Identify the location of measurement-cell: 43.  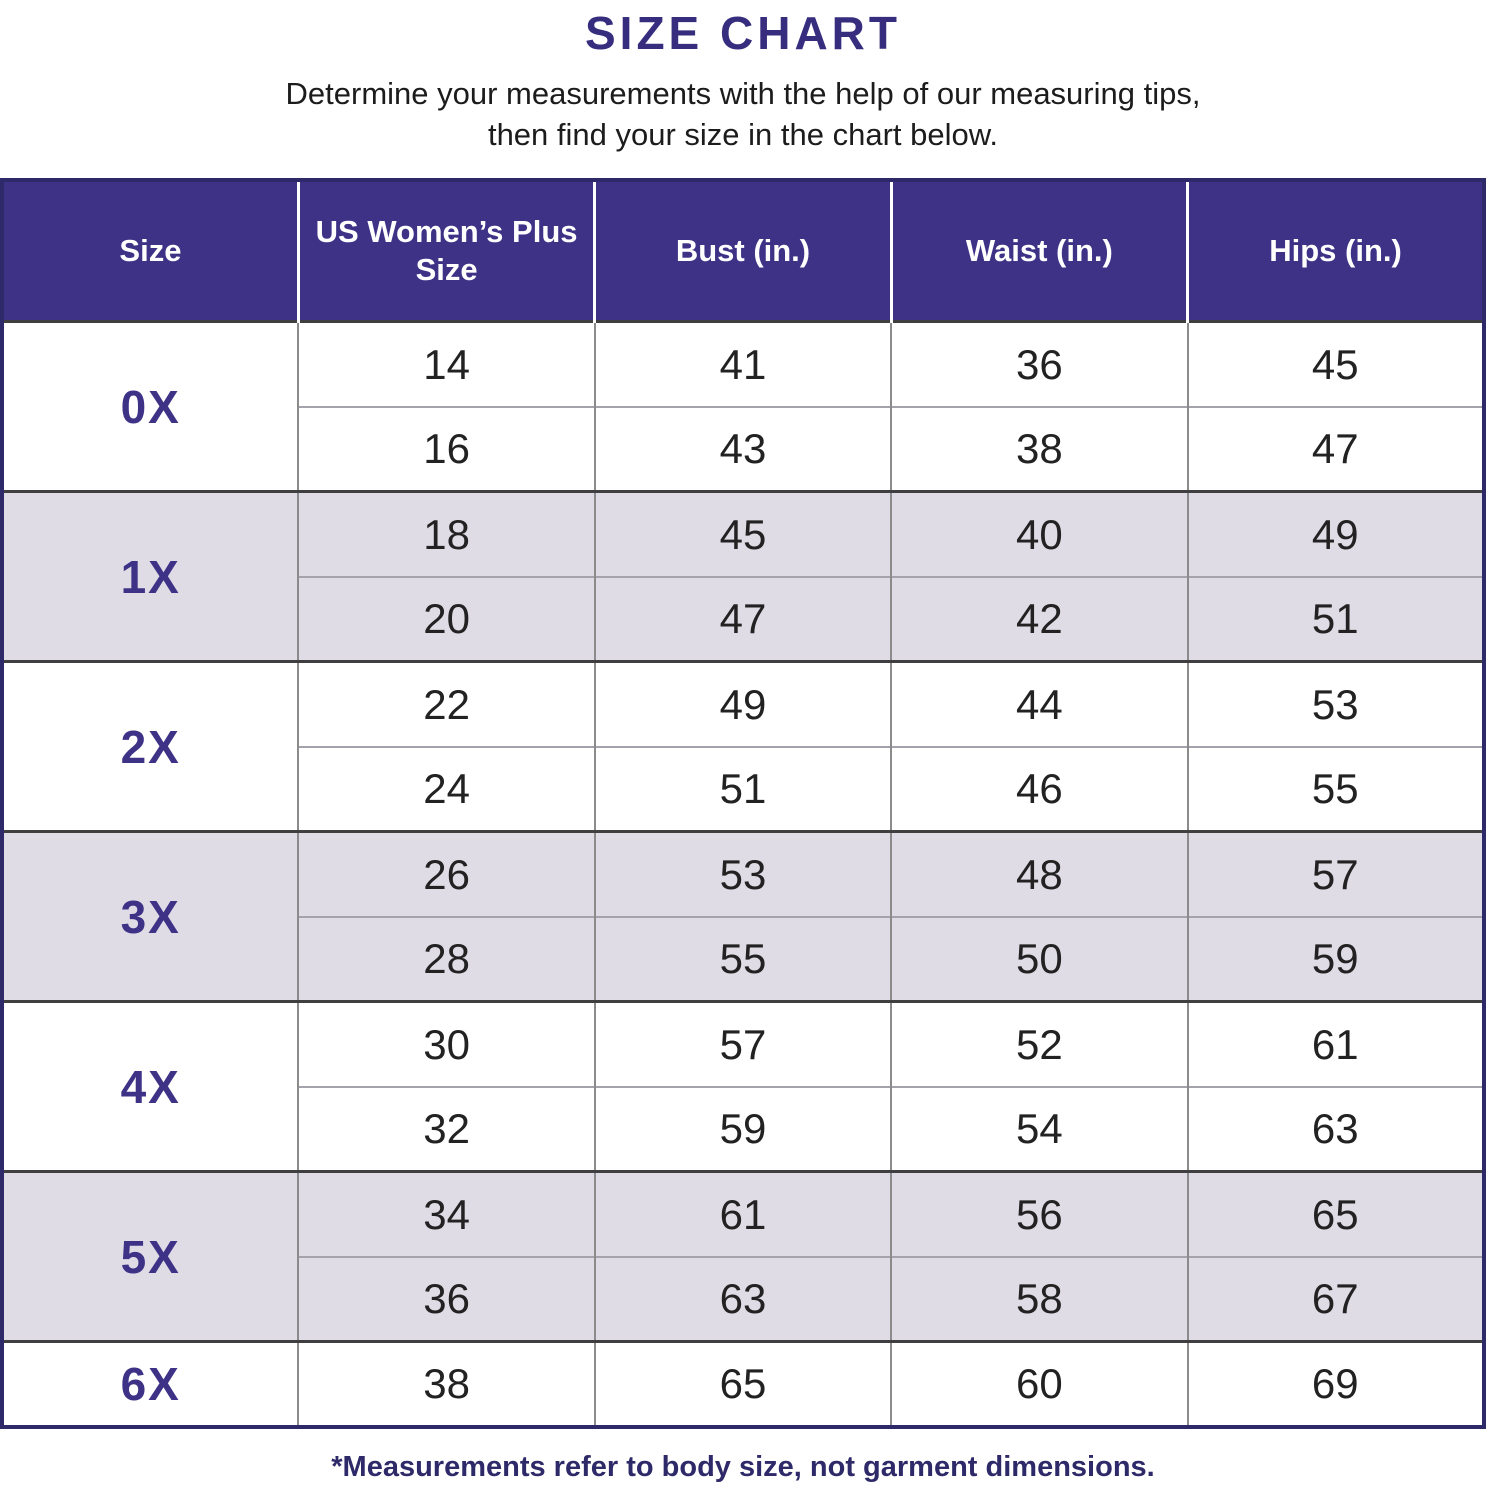
(742, 448).